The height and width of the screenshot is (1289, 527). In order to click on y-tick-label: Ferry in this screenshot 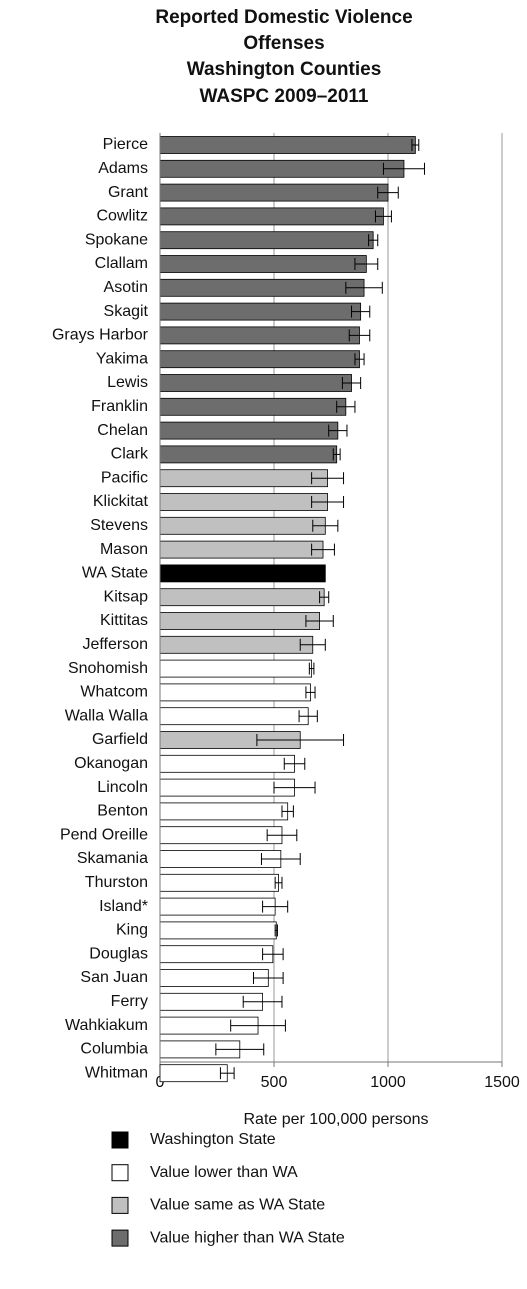, I will do `click(129, 1001)`.